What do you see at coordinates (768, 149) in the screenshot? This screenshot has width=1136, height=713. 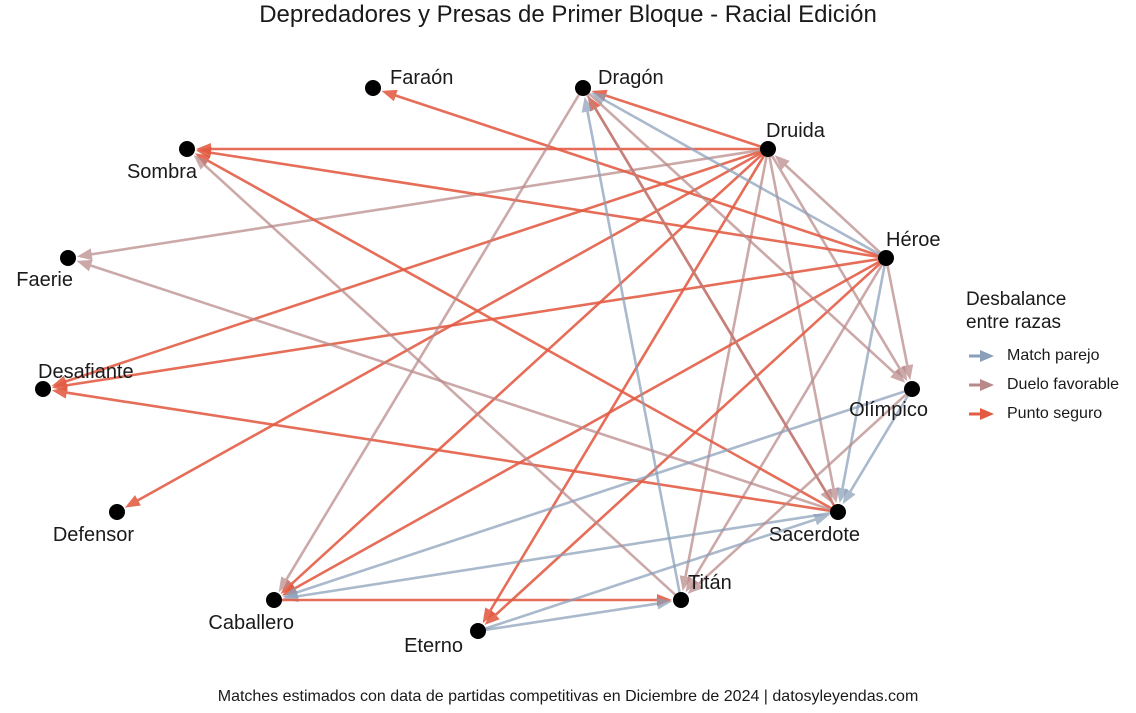 I see `node-druida` at bounding box center [768, 149].